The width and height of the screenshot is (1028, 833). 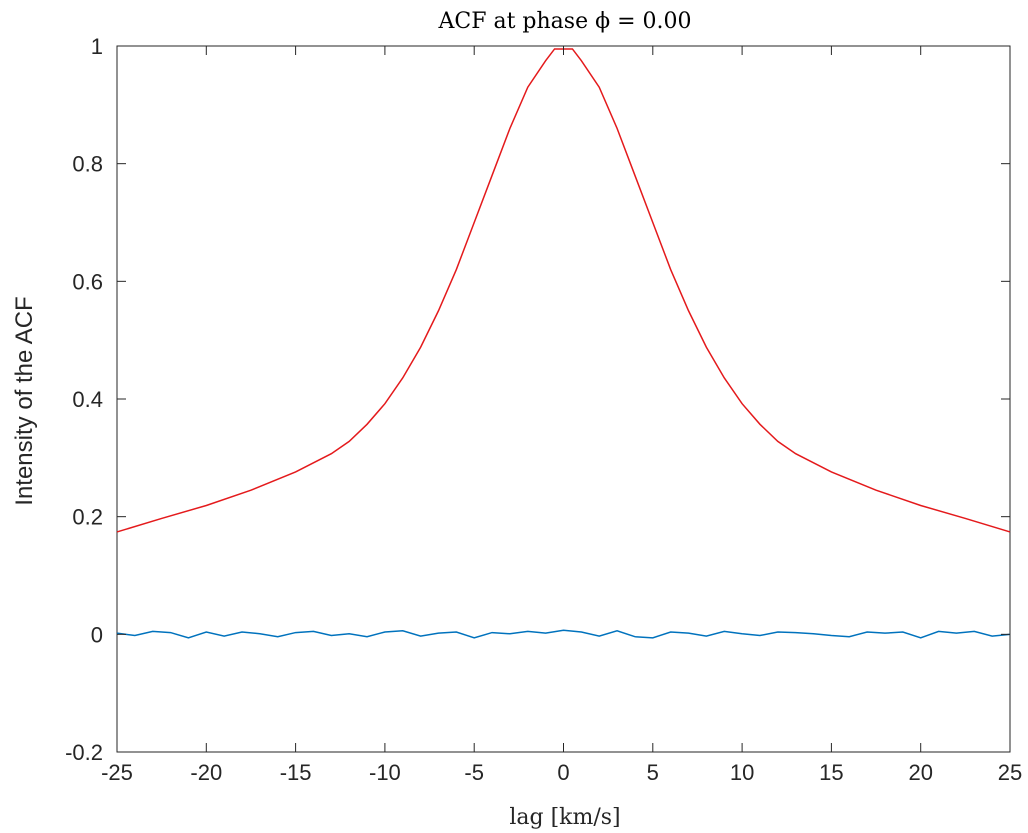 What do you see at coordinates (920, 772) in the screenshot?
I see `x-tick-label: 20` at bounding box center [920, 772].